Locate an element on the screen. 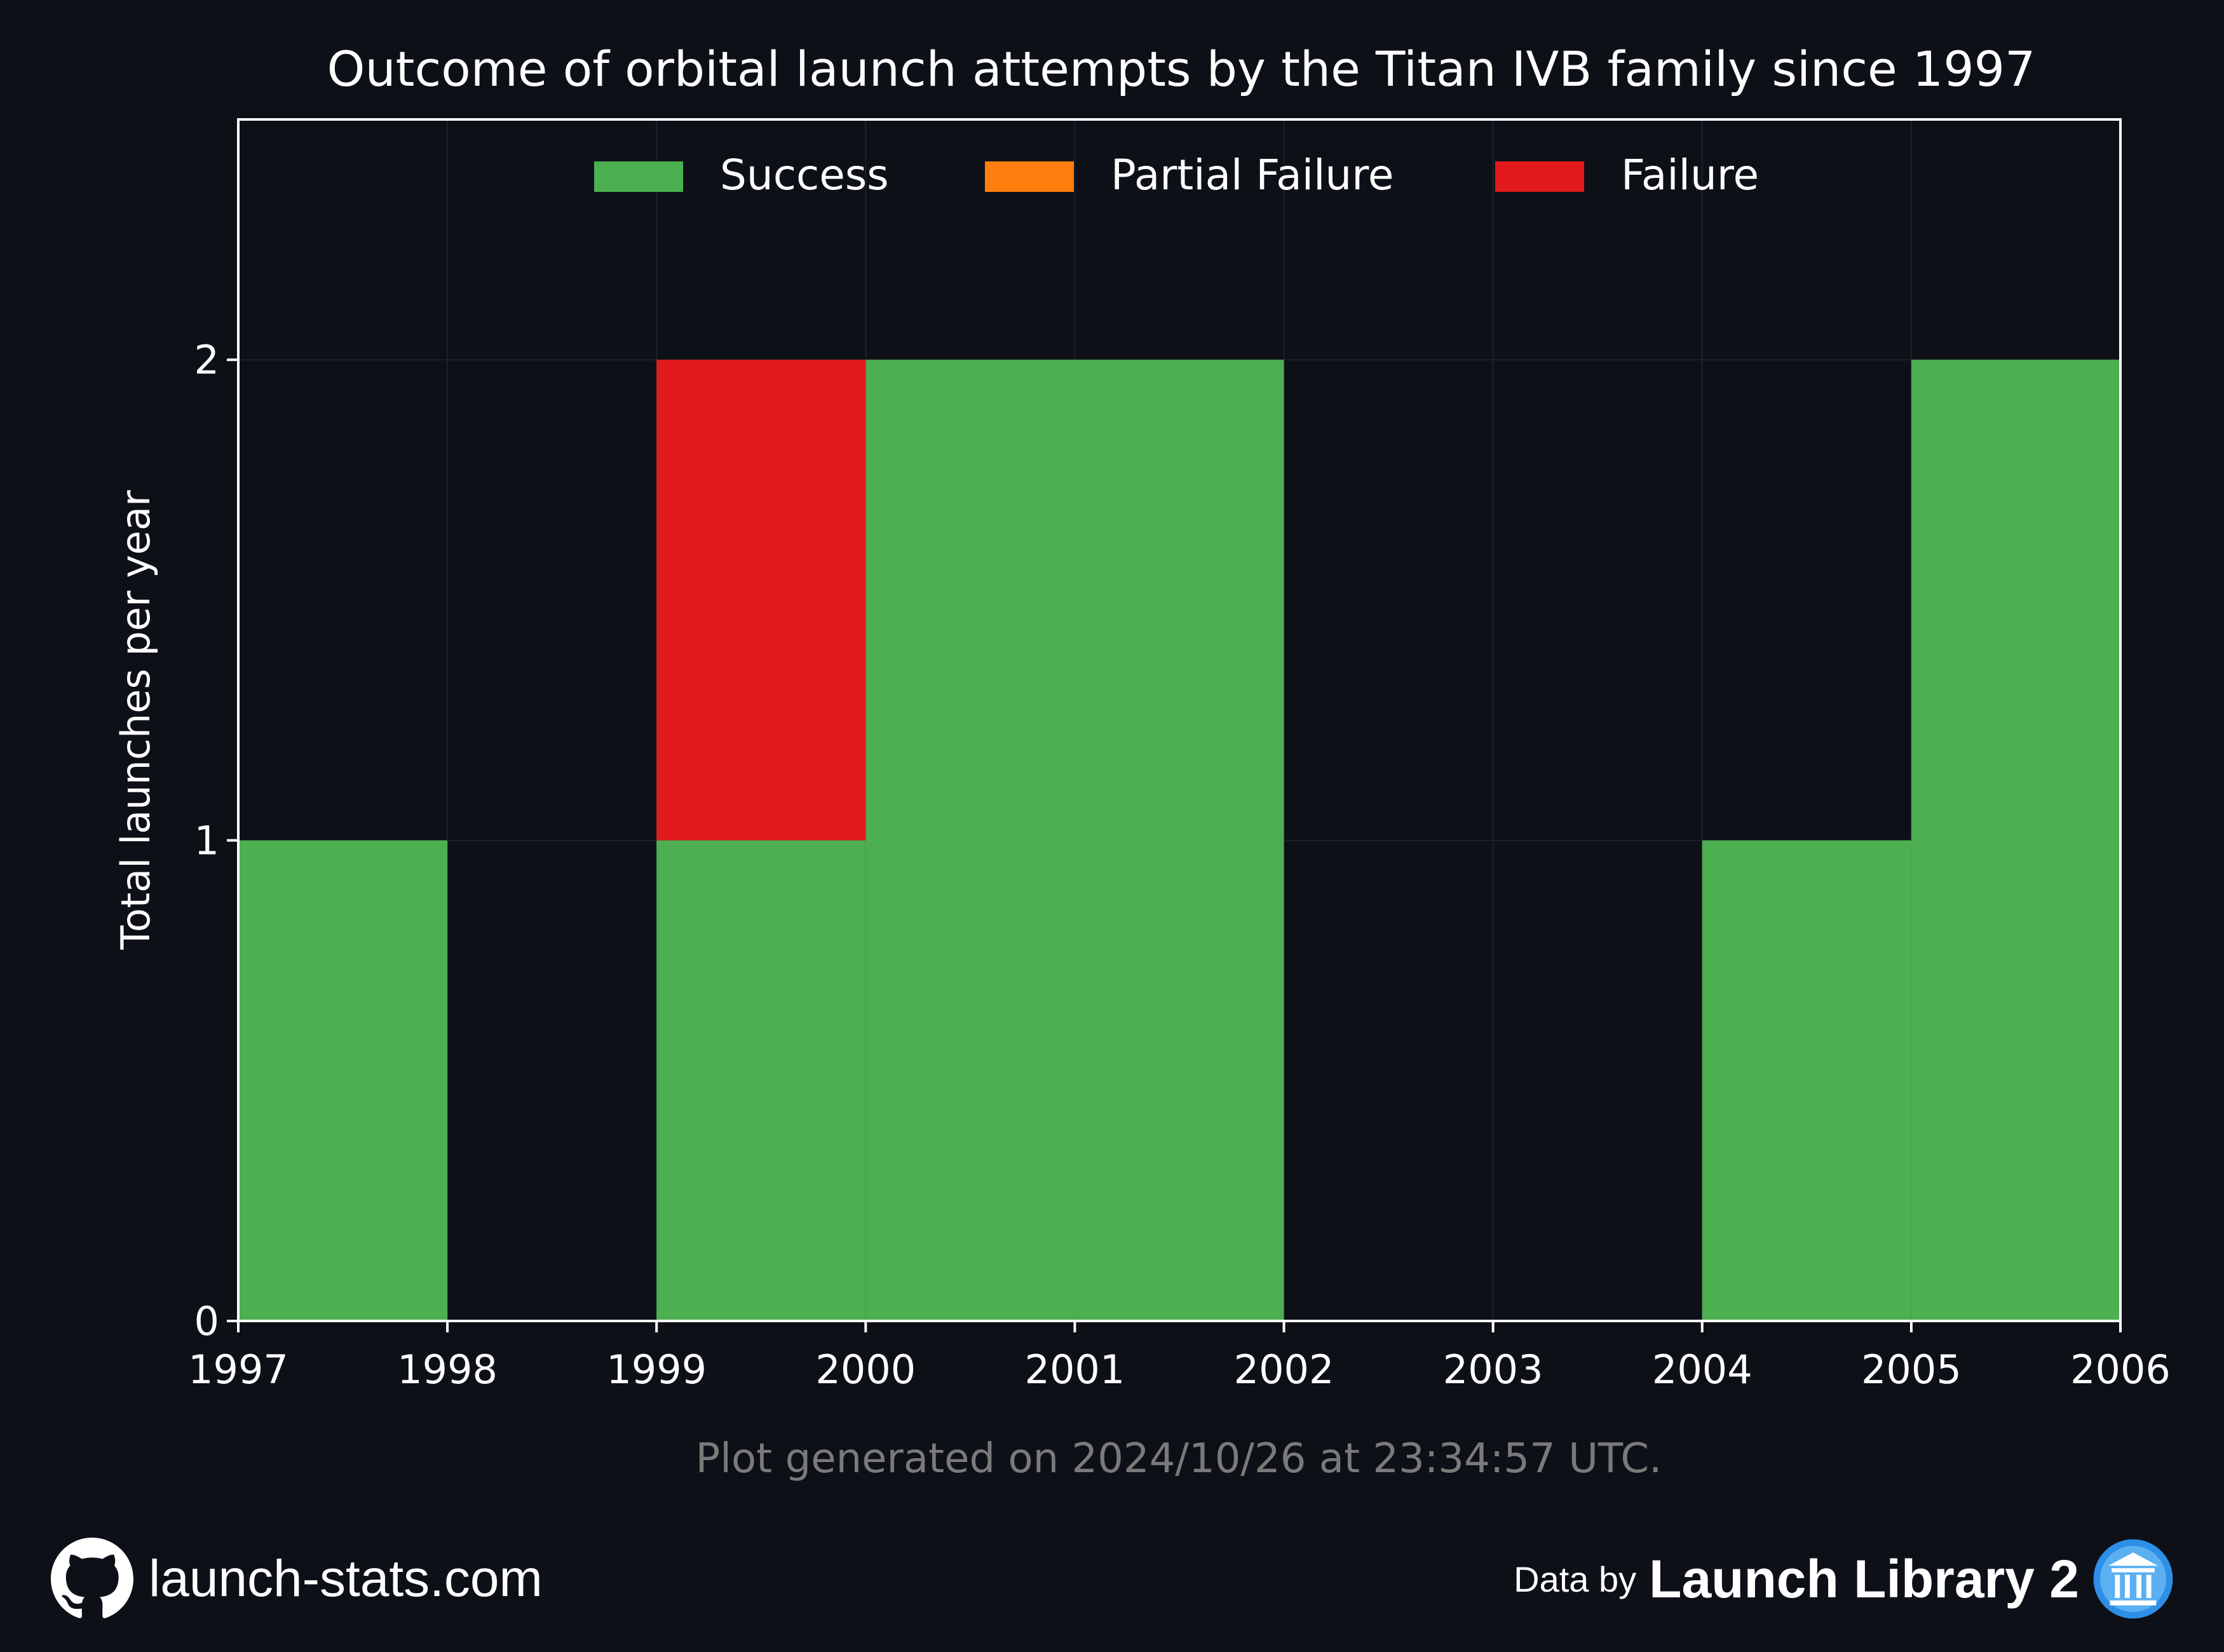  y-axis-label: Total launches per year is located at coordinates (135, 720).